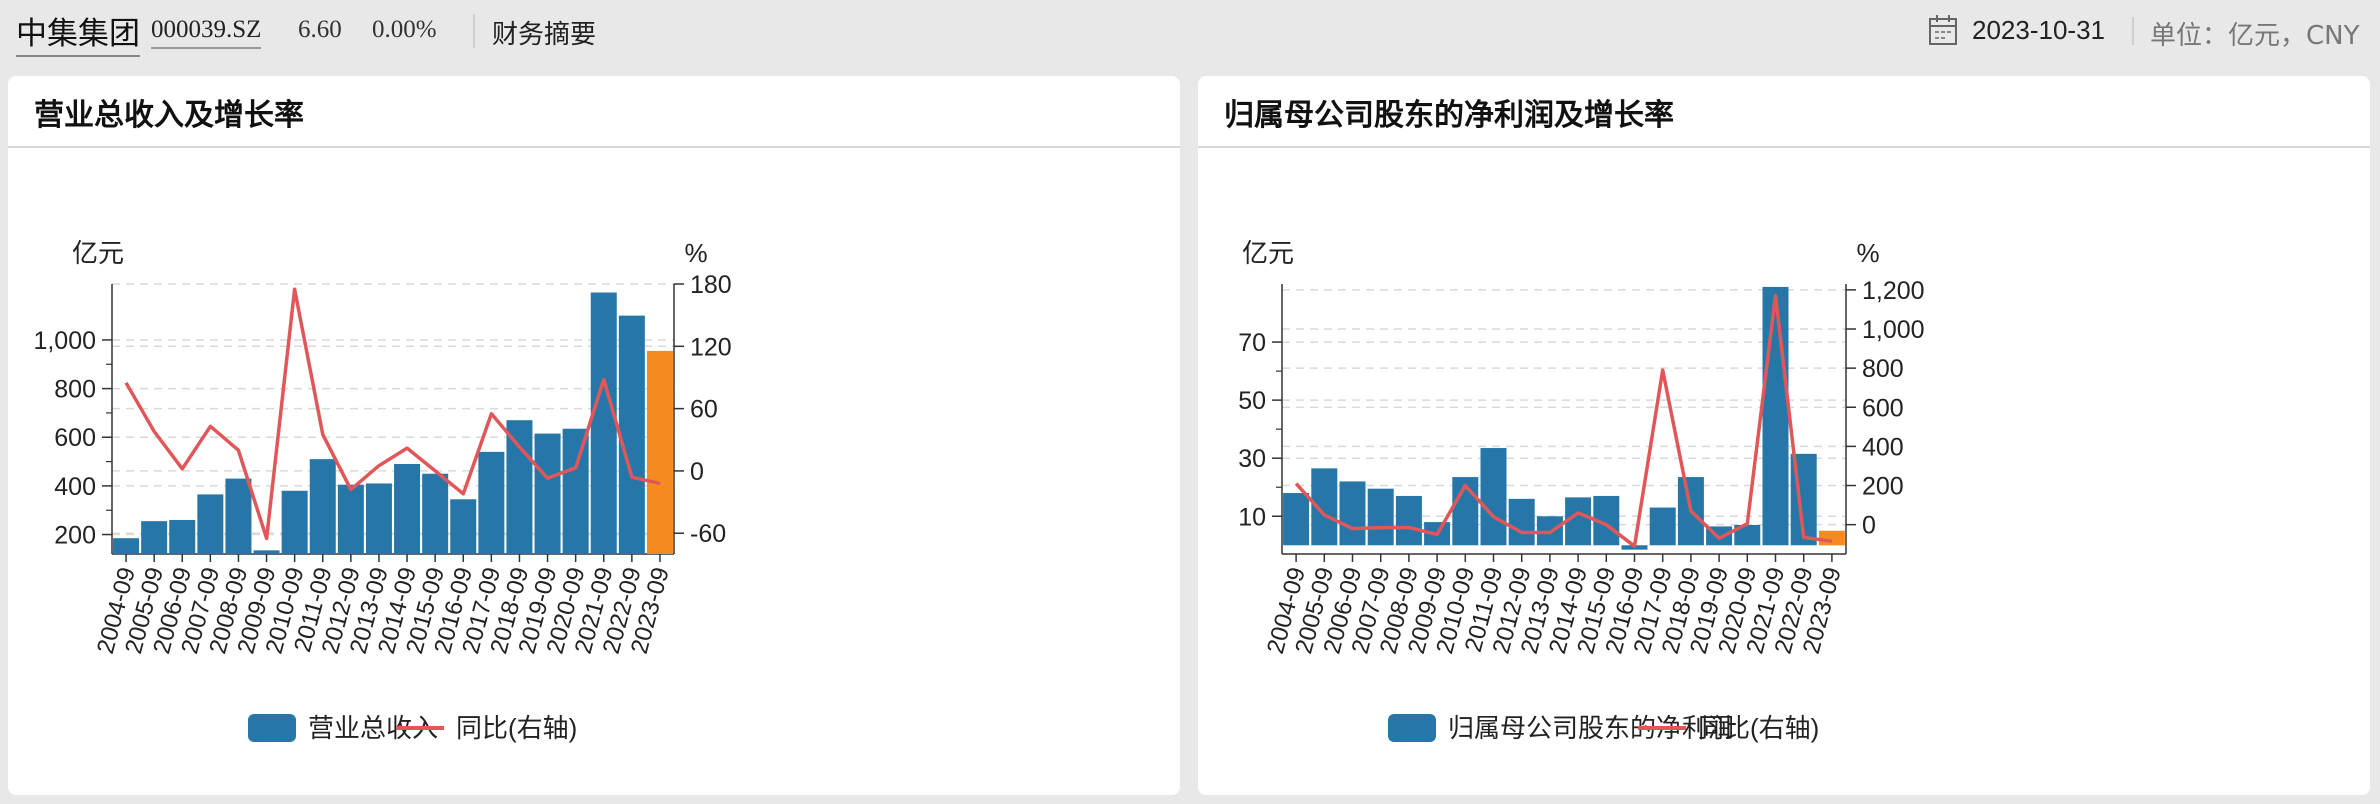 The width and height of the screenshot is (2380, 804). What do you see at coordinates (2038, 30) in the screenshot?
I see `report-date: 2023-10-31` at bounding box center [2038, 30].